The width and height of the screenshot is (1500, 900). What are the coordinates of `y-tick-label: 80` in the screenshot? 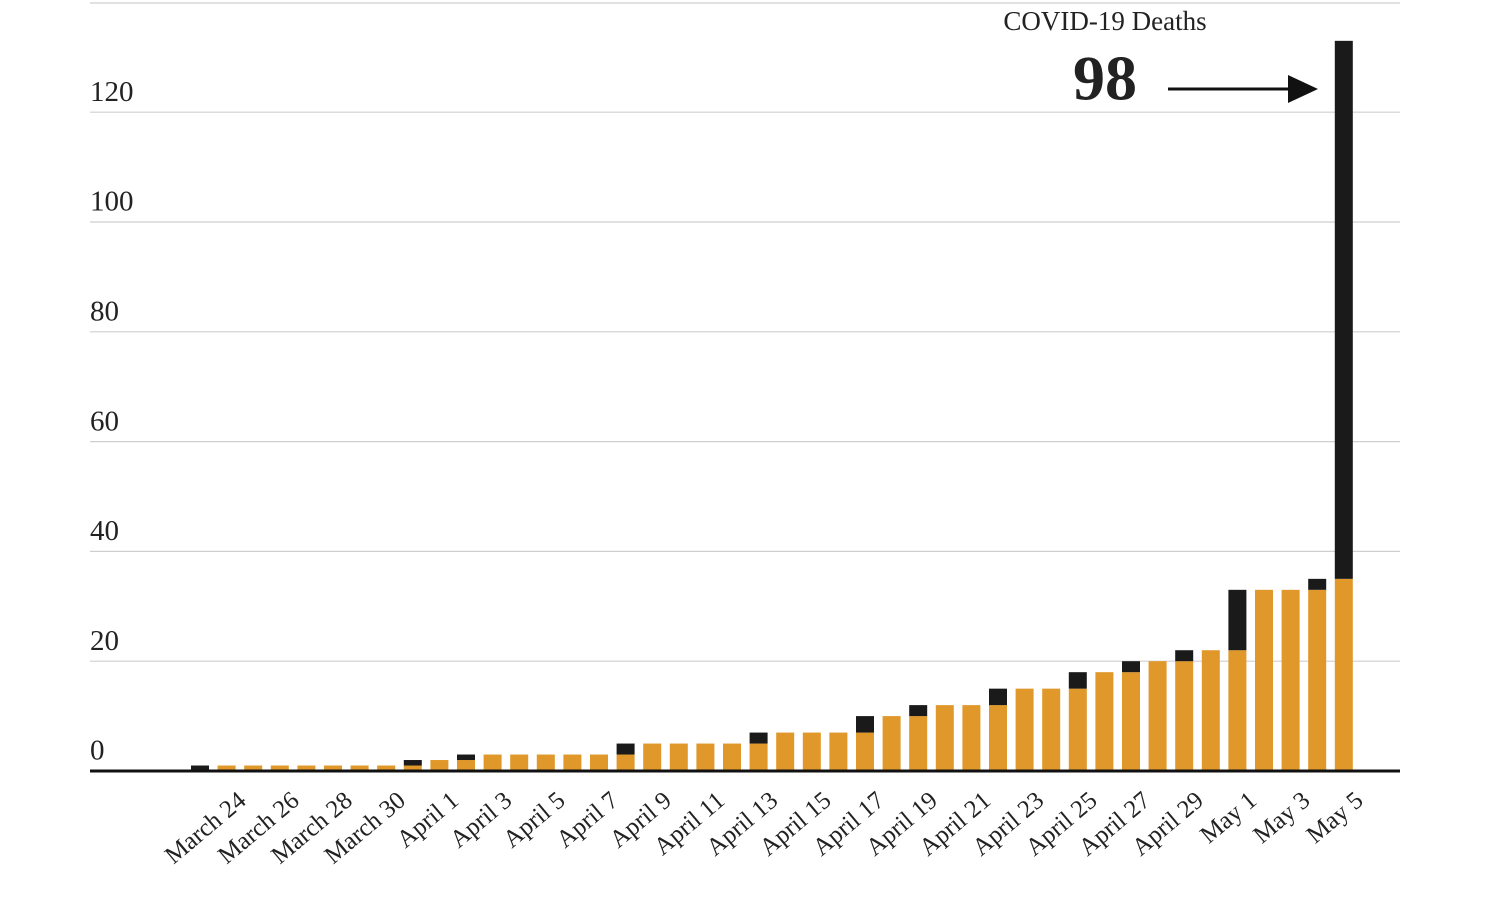 It's located at (104, 311).